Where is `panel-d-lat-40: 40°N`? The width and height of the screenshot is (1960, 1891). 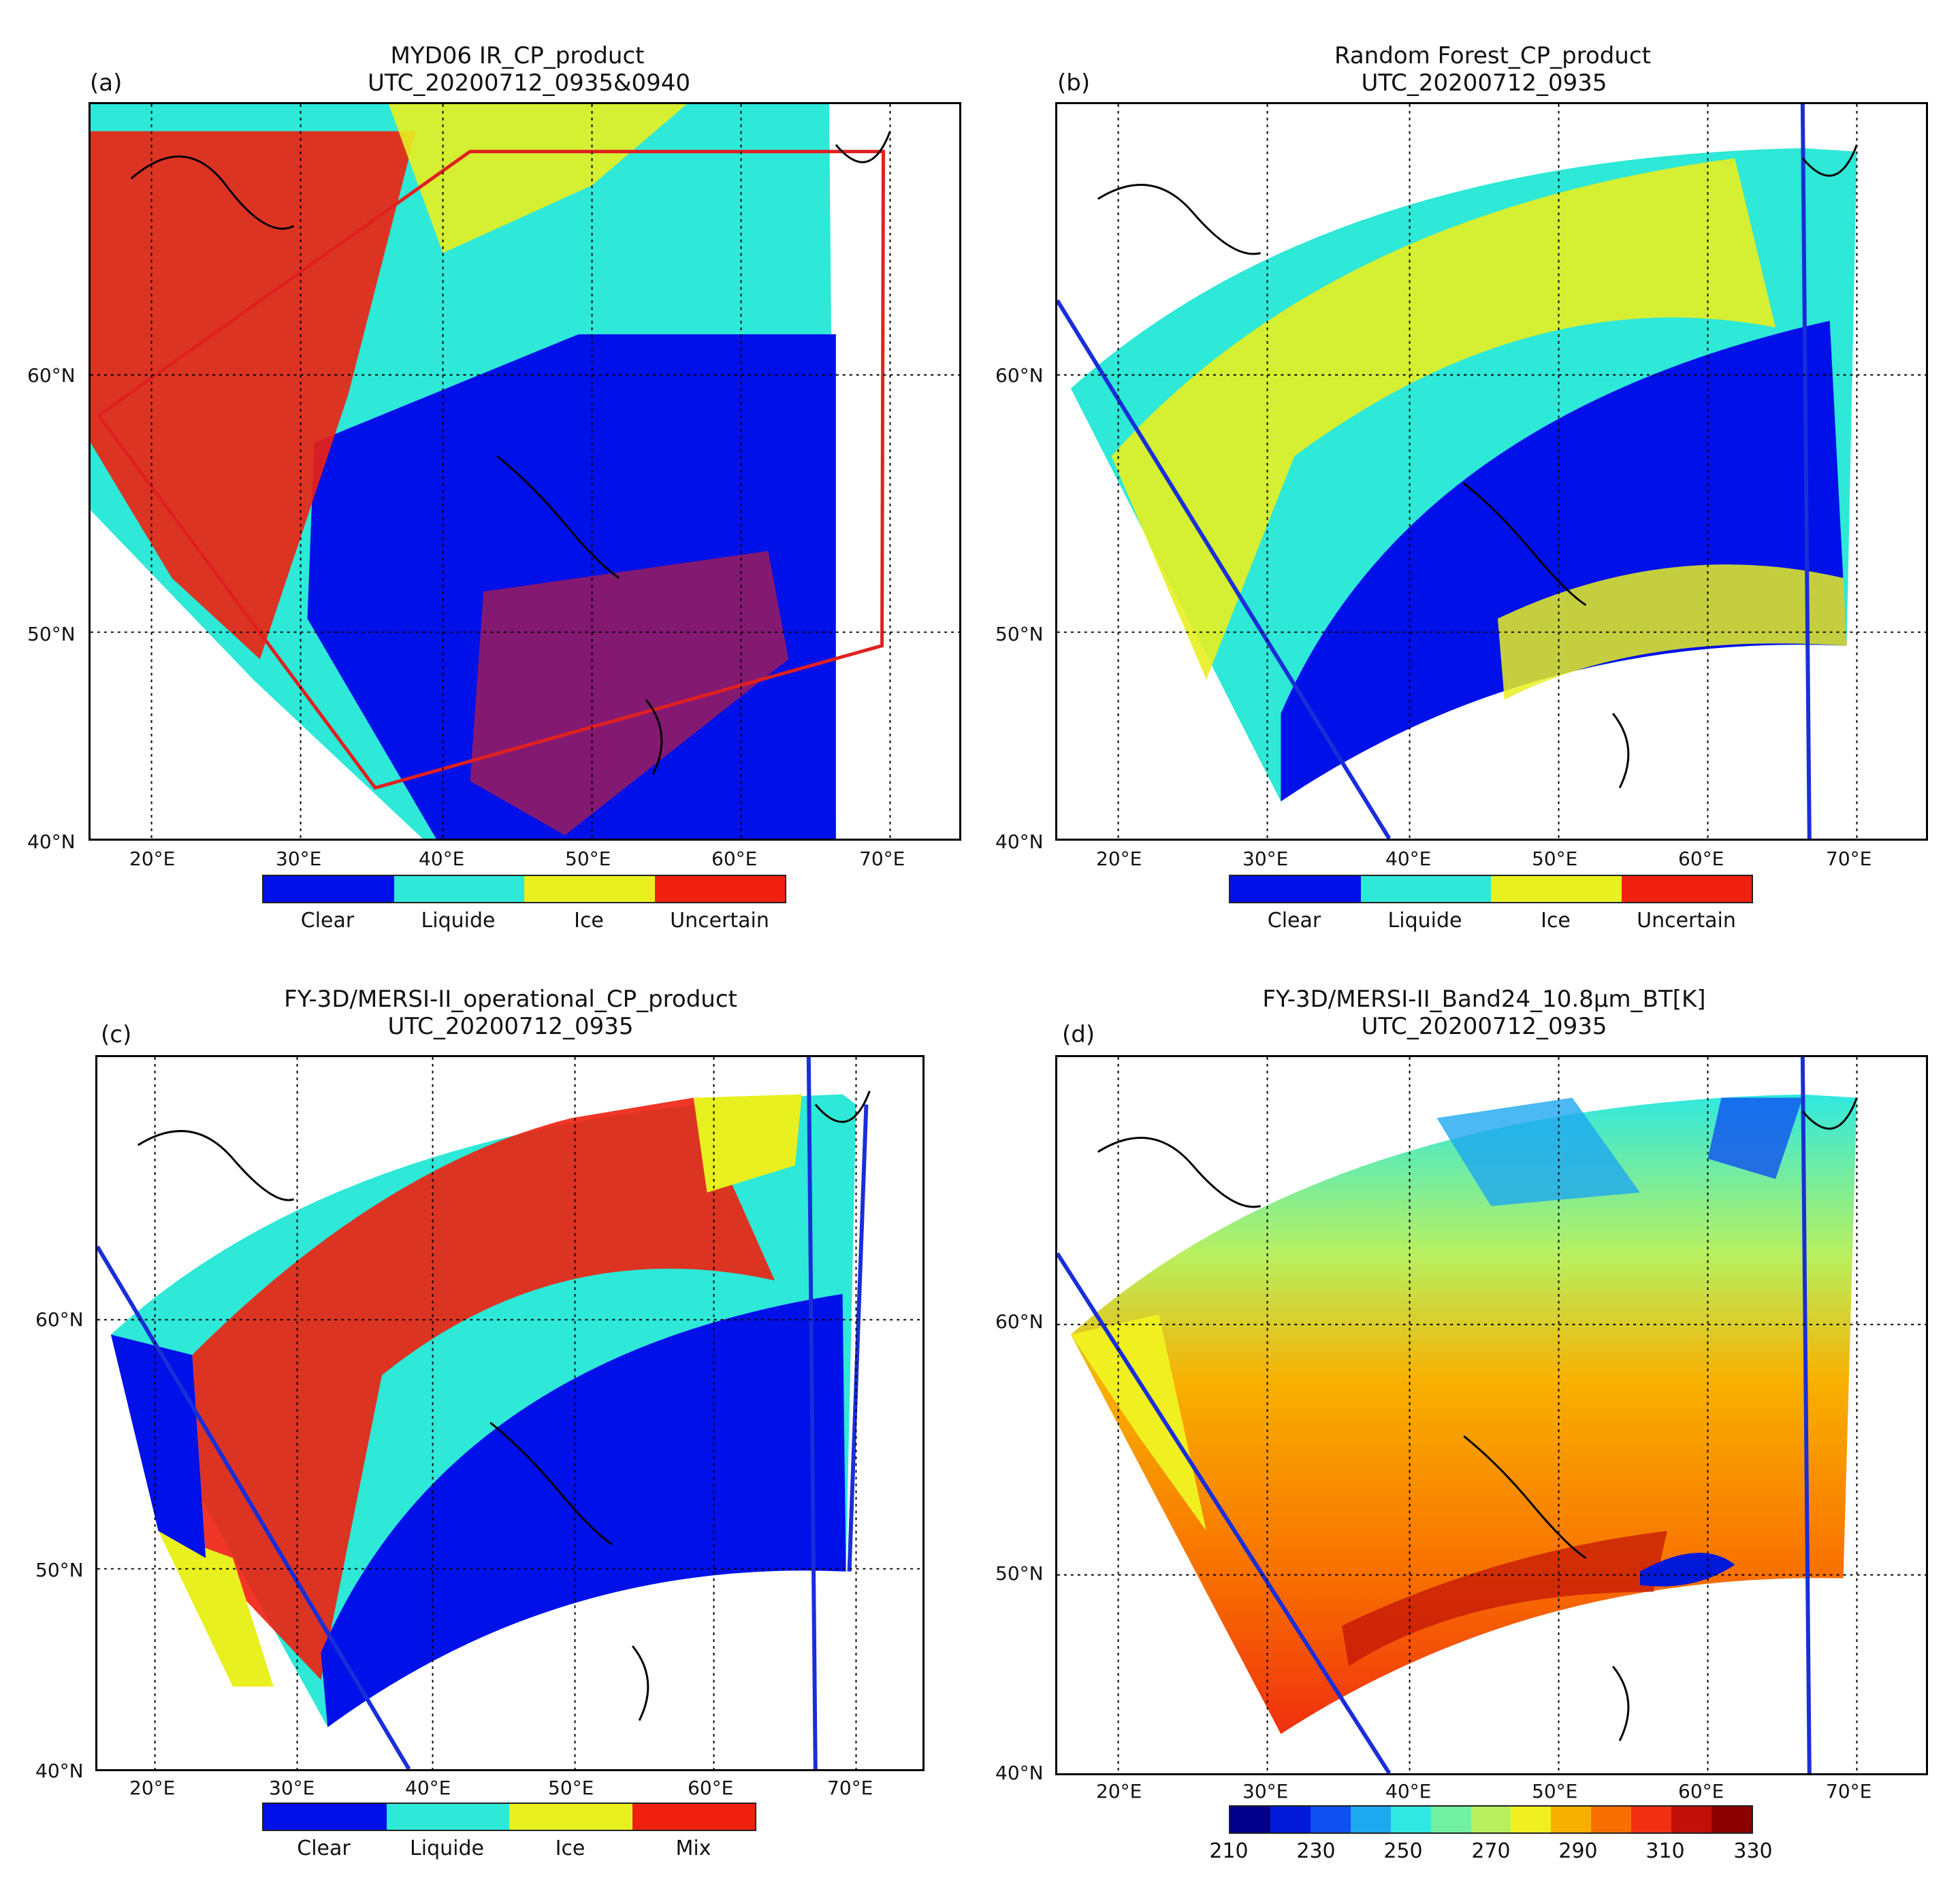
panel-d-lat-40: 40°N is located at coordinates (1019, 1773).